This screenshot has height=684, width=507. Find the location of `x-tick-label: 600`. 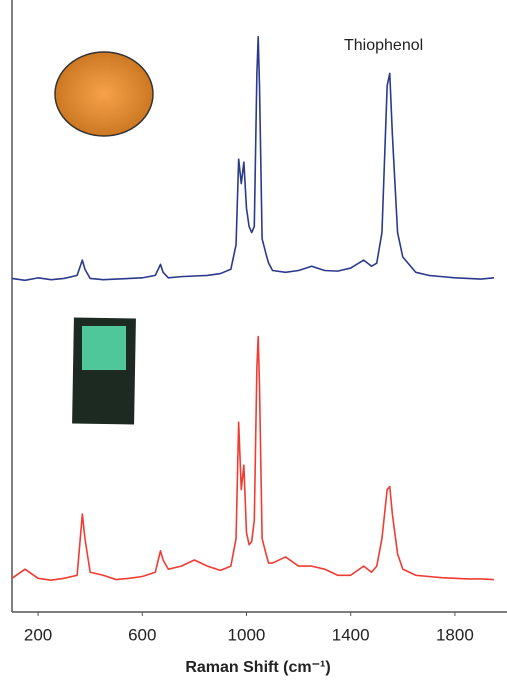

x-tick-label: 600 is located at coordinates (142, 634).